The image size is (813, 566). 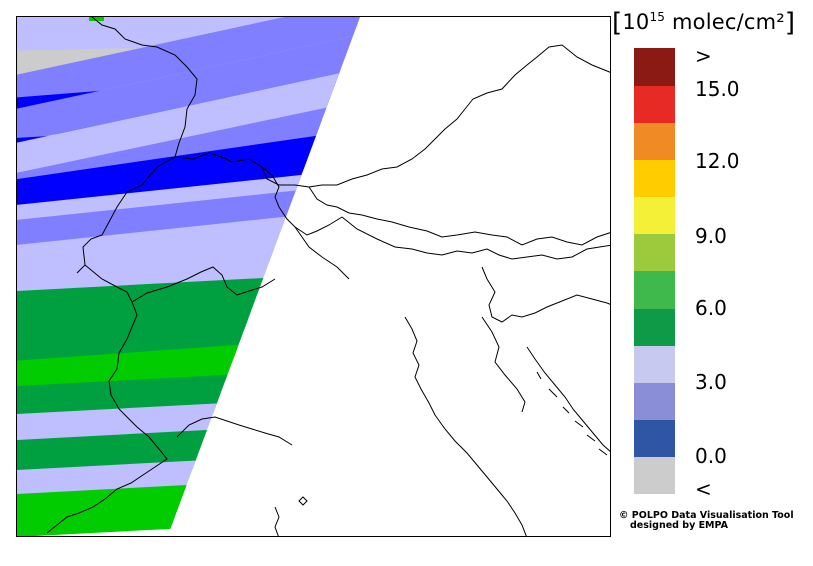 I want to click on legend-tick-label: 9.0, so click(x=711, y=236).